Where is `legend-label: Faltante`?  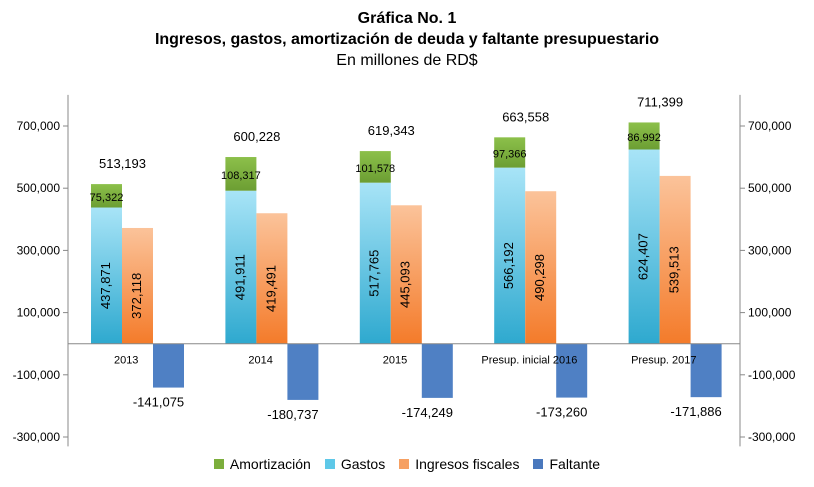 legend-label: Faltante is located at coordinates (575, 464).